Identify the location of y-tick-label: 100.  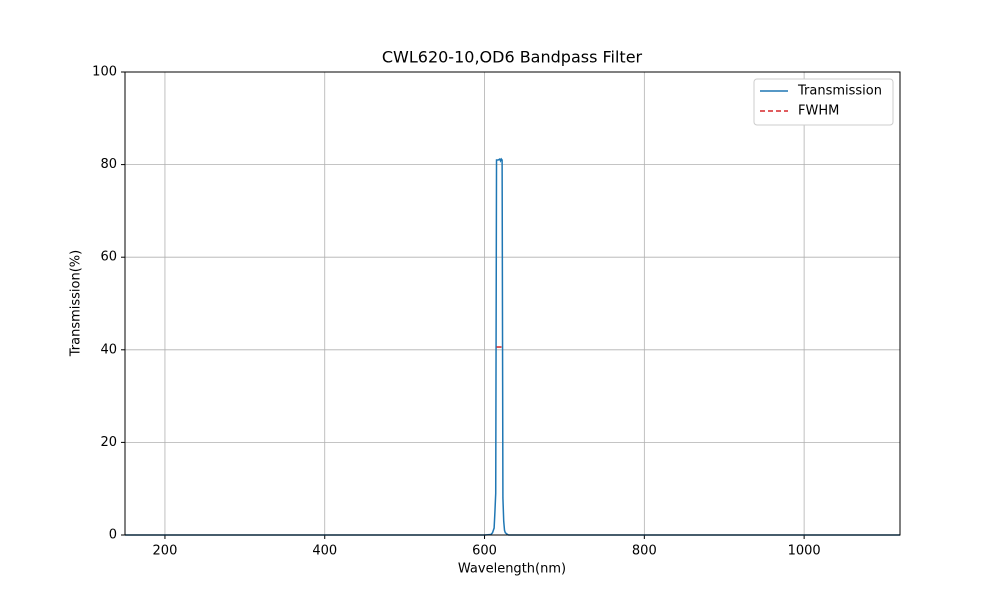
(104, 72).